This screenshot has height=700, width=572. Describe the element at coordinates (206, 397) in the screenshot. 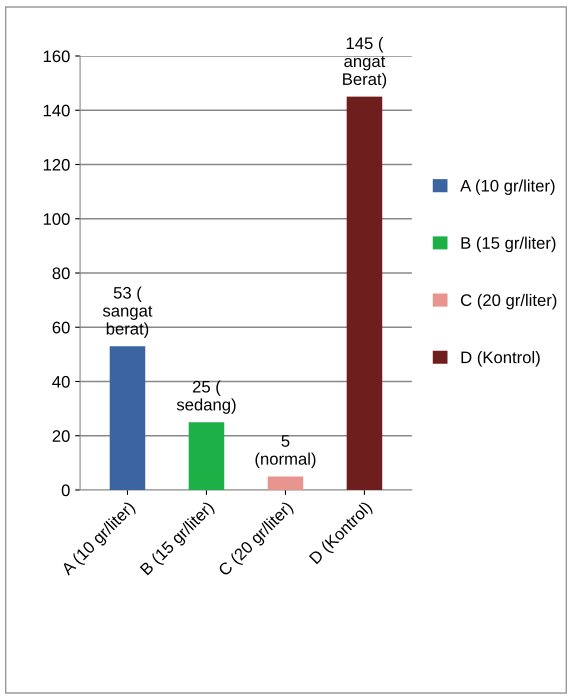

I see `data-label: 25 ( sedang)` at that location.